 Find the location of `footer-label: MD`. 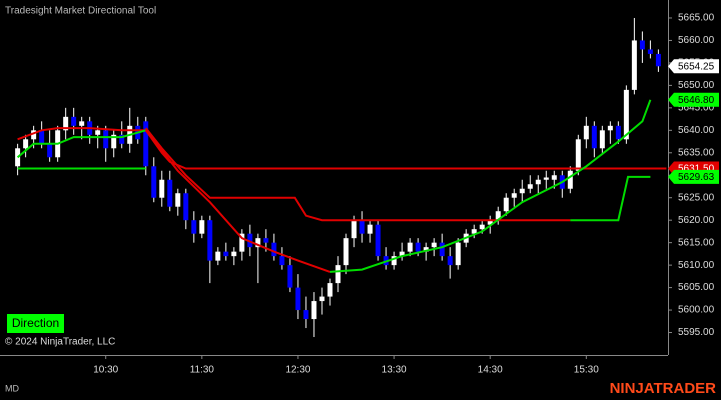

footer-label: MD is located at coordinates (12, 388).